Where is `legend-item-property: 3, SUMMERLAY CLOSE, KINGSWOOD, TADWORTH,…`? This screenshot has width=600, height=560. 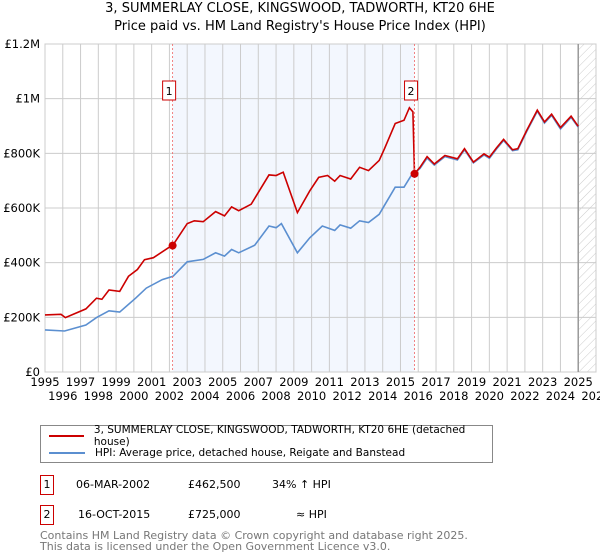 legend-item-property: 3, SUMMERLAY CLOSE, KINGSWOOD, TADWORTH,… is located at coordinates (270, 436).